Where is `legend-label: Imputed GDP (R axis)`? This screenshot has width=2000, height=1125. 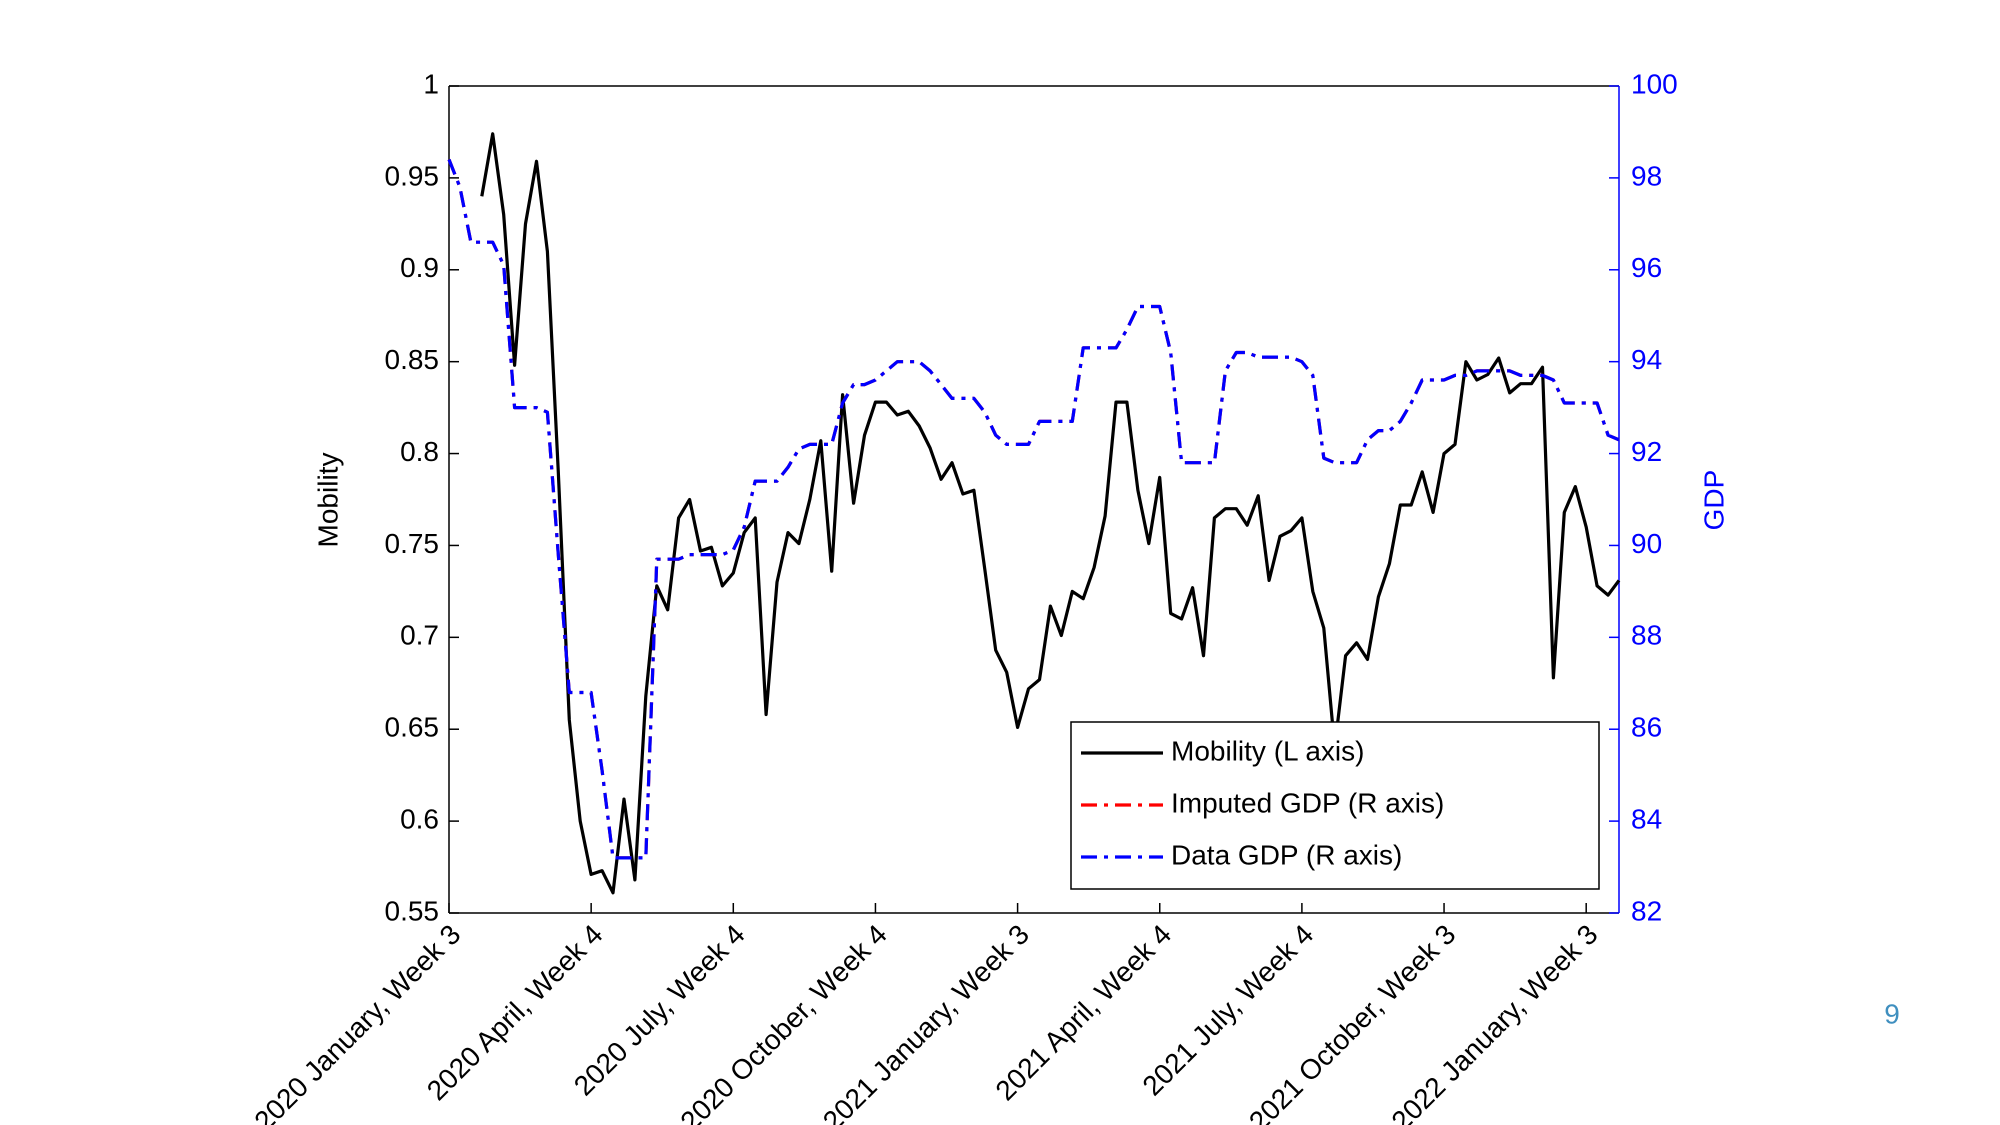
legend-label: Imputed GDP (R axis) is located at coordinates (1307, 802).